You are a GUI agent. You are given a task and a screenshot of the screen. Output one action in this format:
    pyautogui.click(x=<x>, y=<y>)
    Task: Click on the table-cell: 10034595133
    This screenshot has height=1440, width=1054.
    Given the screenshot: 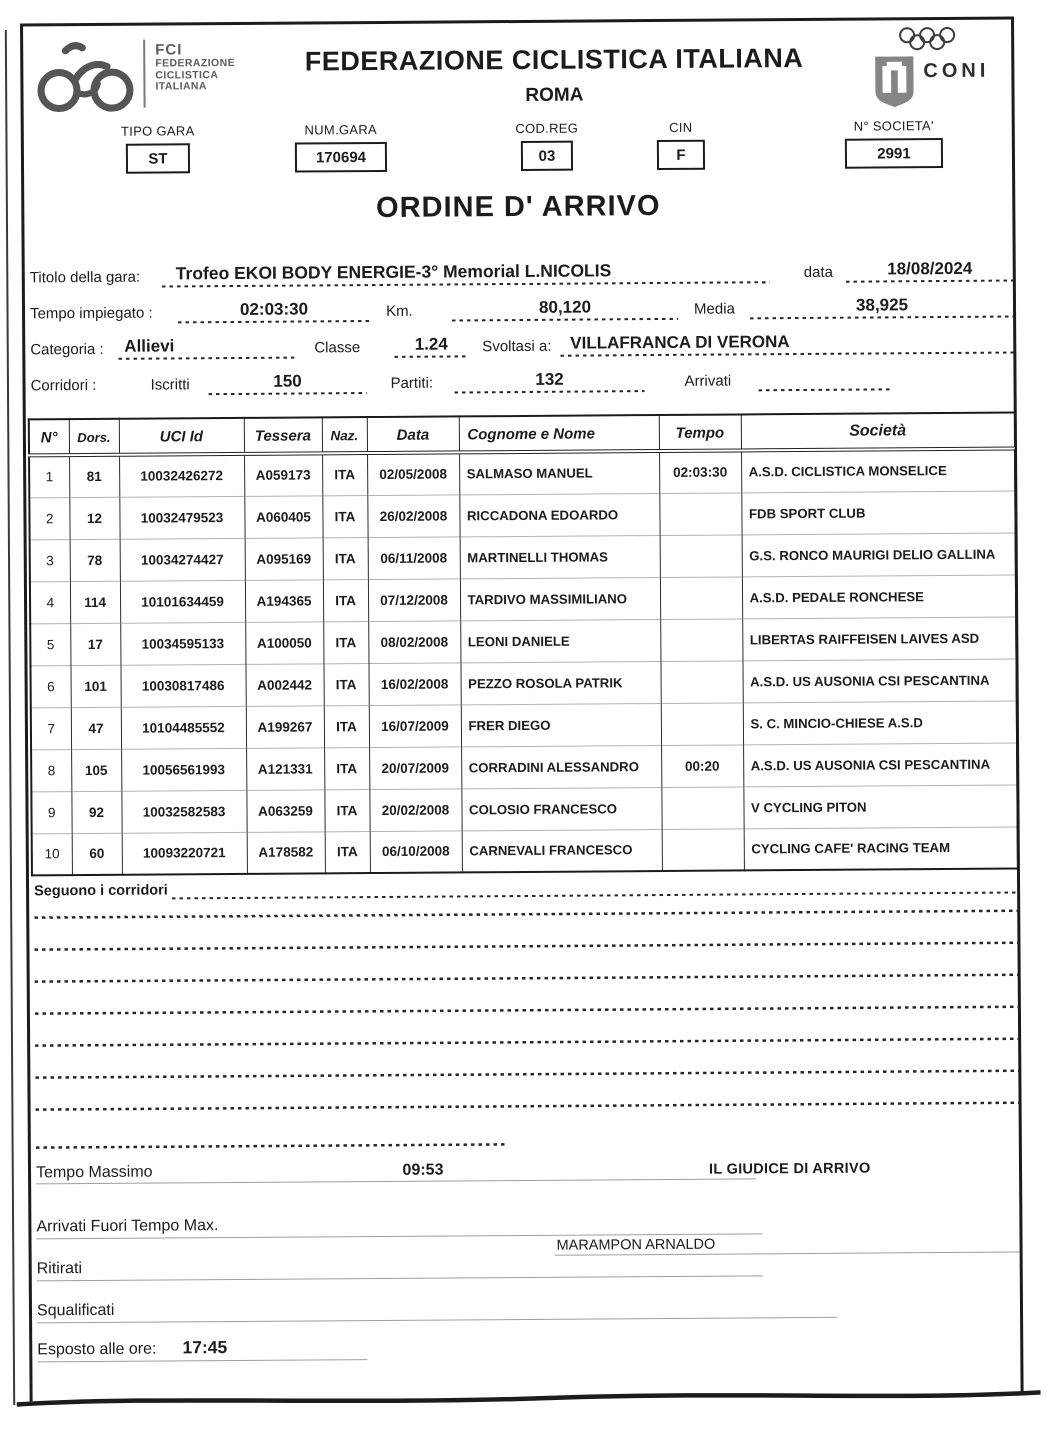 What is the action you would take?
    pyautogui.click(x=183, y=643)
    